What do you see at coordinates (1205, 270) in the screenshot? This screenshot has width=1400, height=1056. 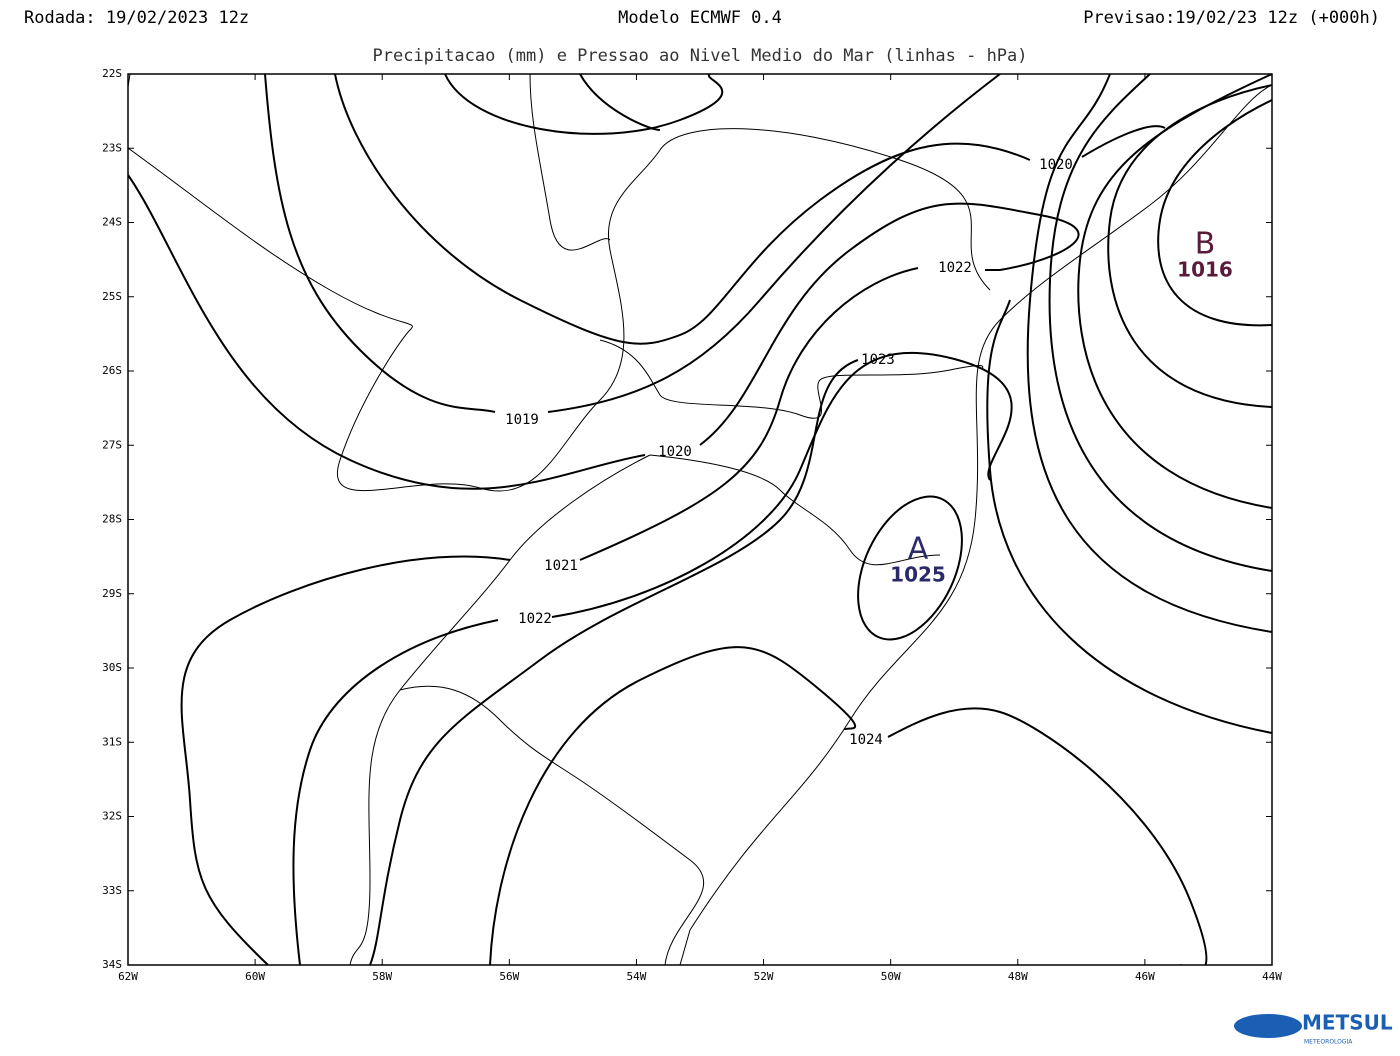 I see `system-pressure: 1016` at bounding box center [1205, 270].